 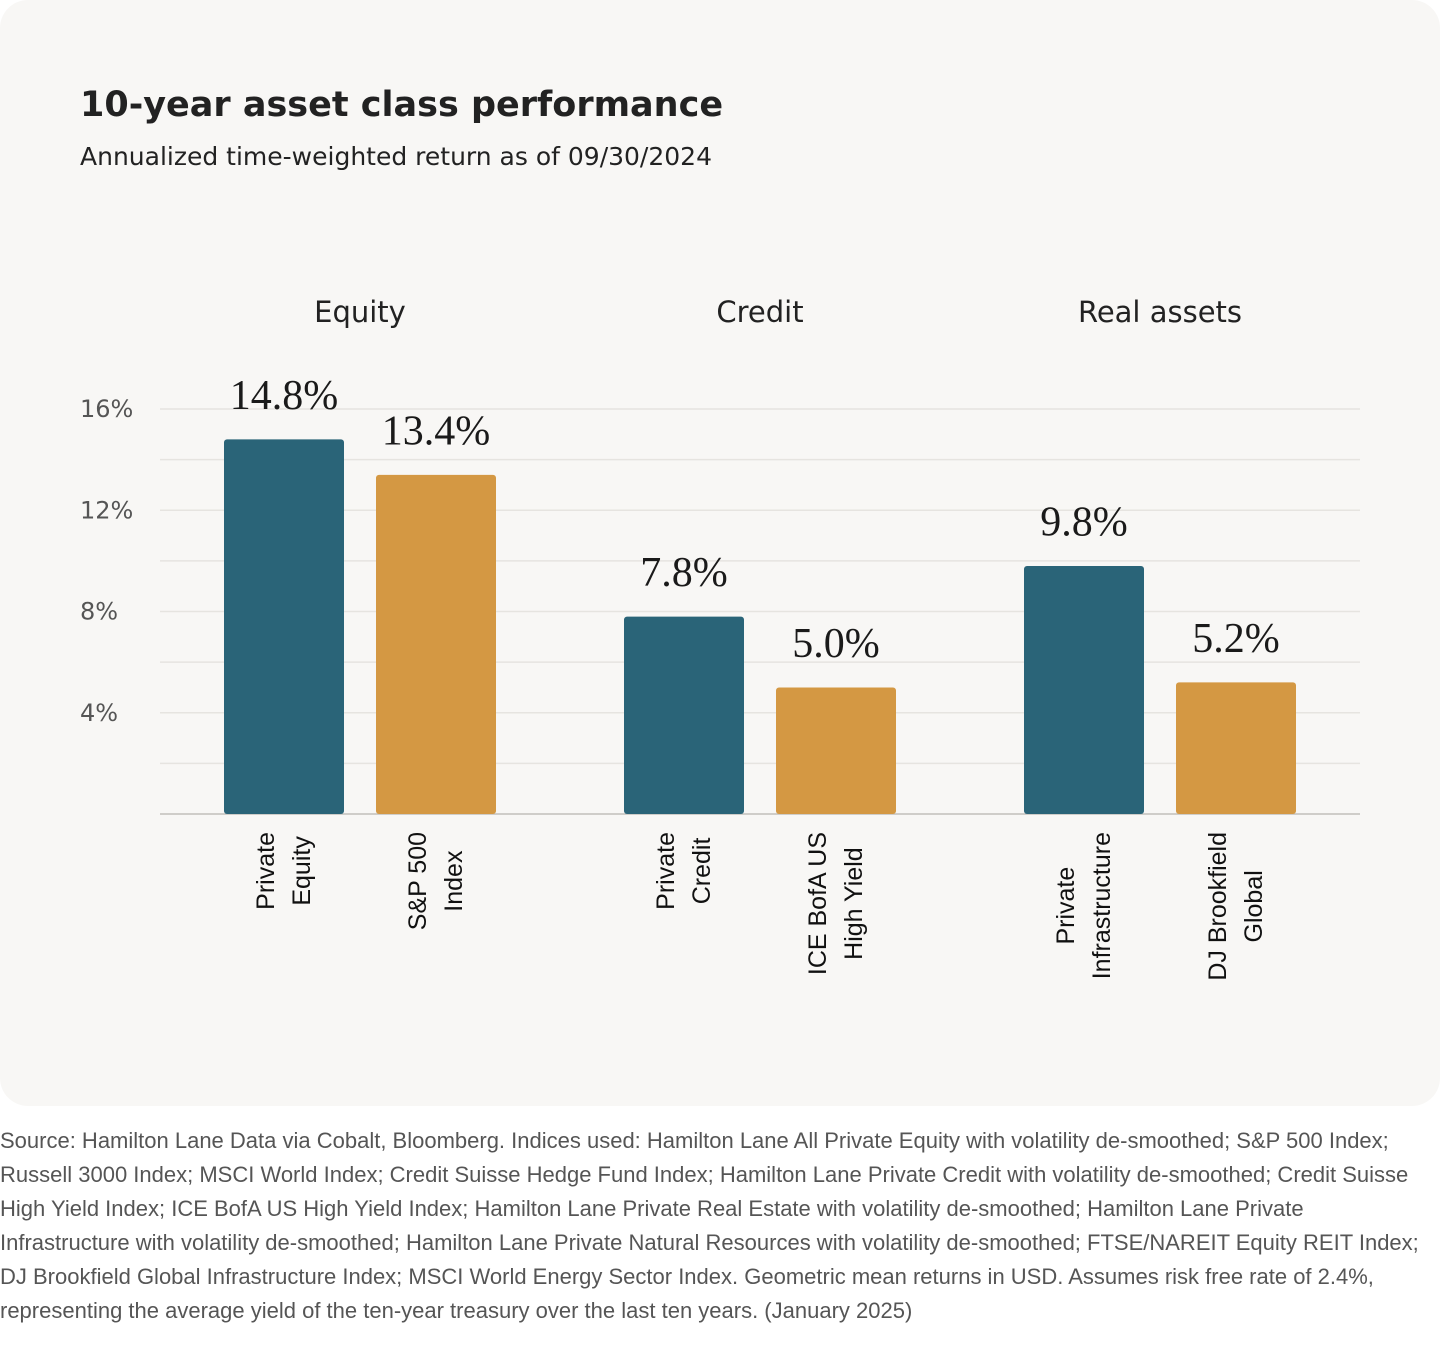 What do you see at coordinates (401, 105) in the screenshot?
I see `chart-title: 10-year asset class performance` at bounding box center [401, 105].